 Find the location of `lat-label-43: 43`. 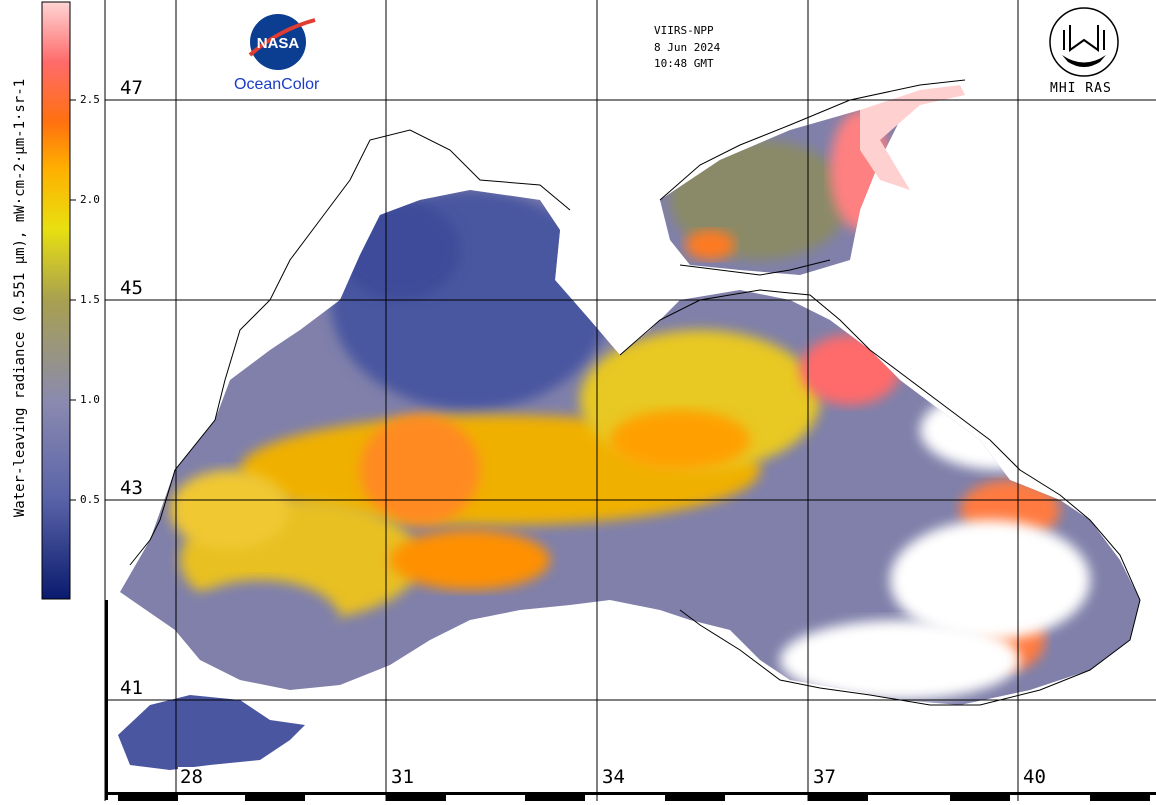

lat-label-43: 43 is located at coordinates (131, 488).